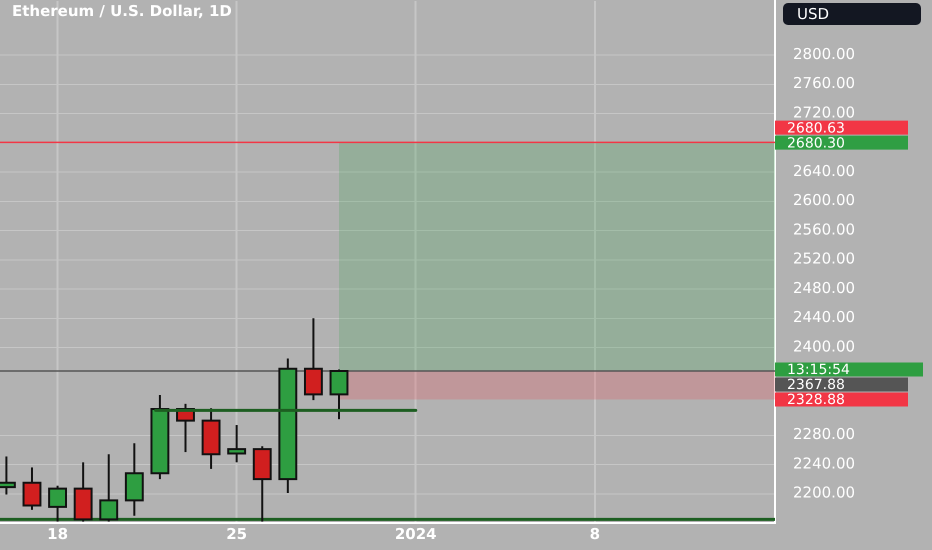  Describe the element at coordinates (824, 434) in the screenshot. I see `y-tick-label: 2280.00` at that location.